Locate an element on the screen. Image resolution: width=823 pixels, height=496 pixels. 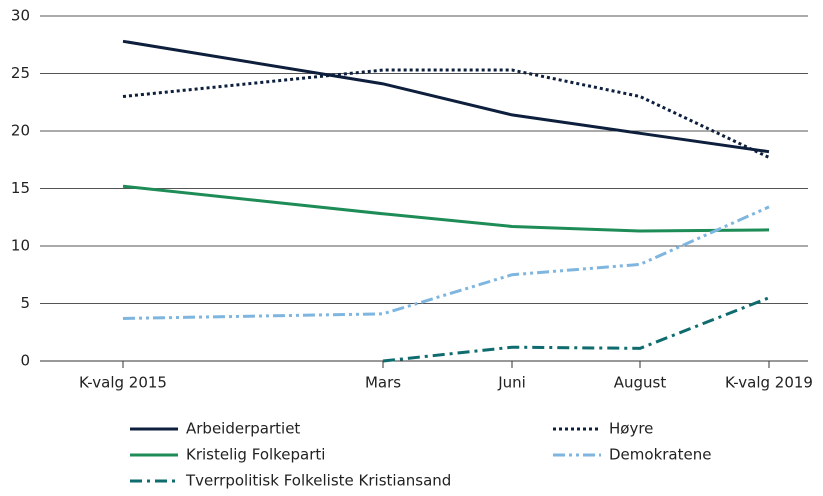
y-tick-label: 20 is located at coordinates (20, 131).